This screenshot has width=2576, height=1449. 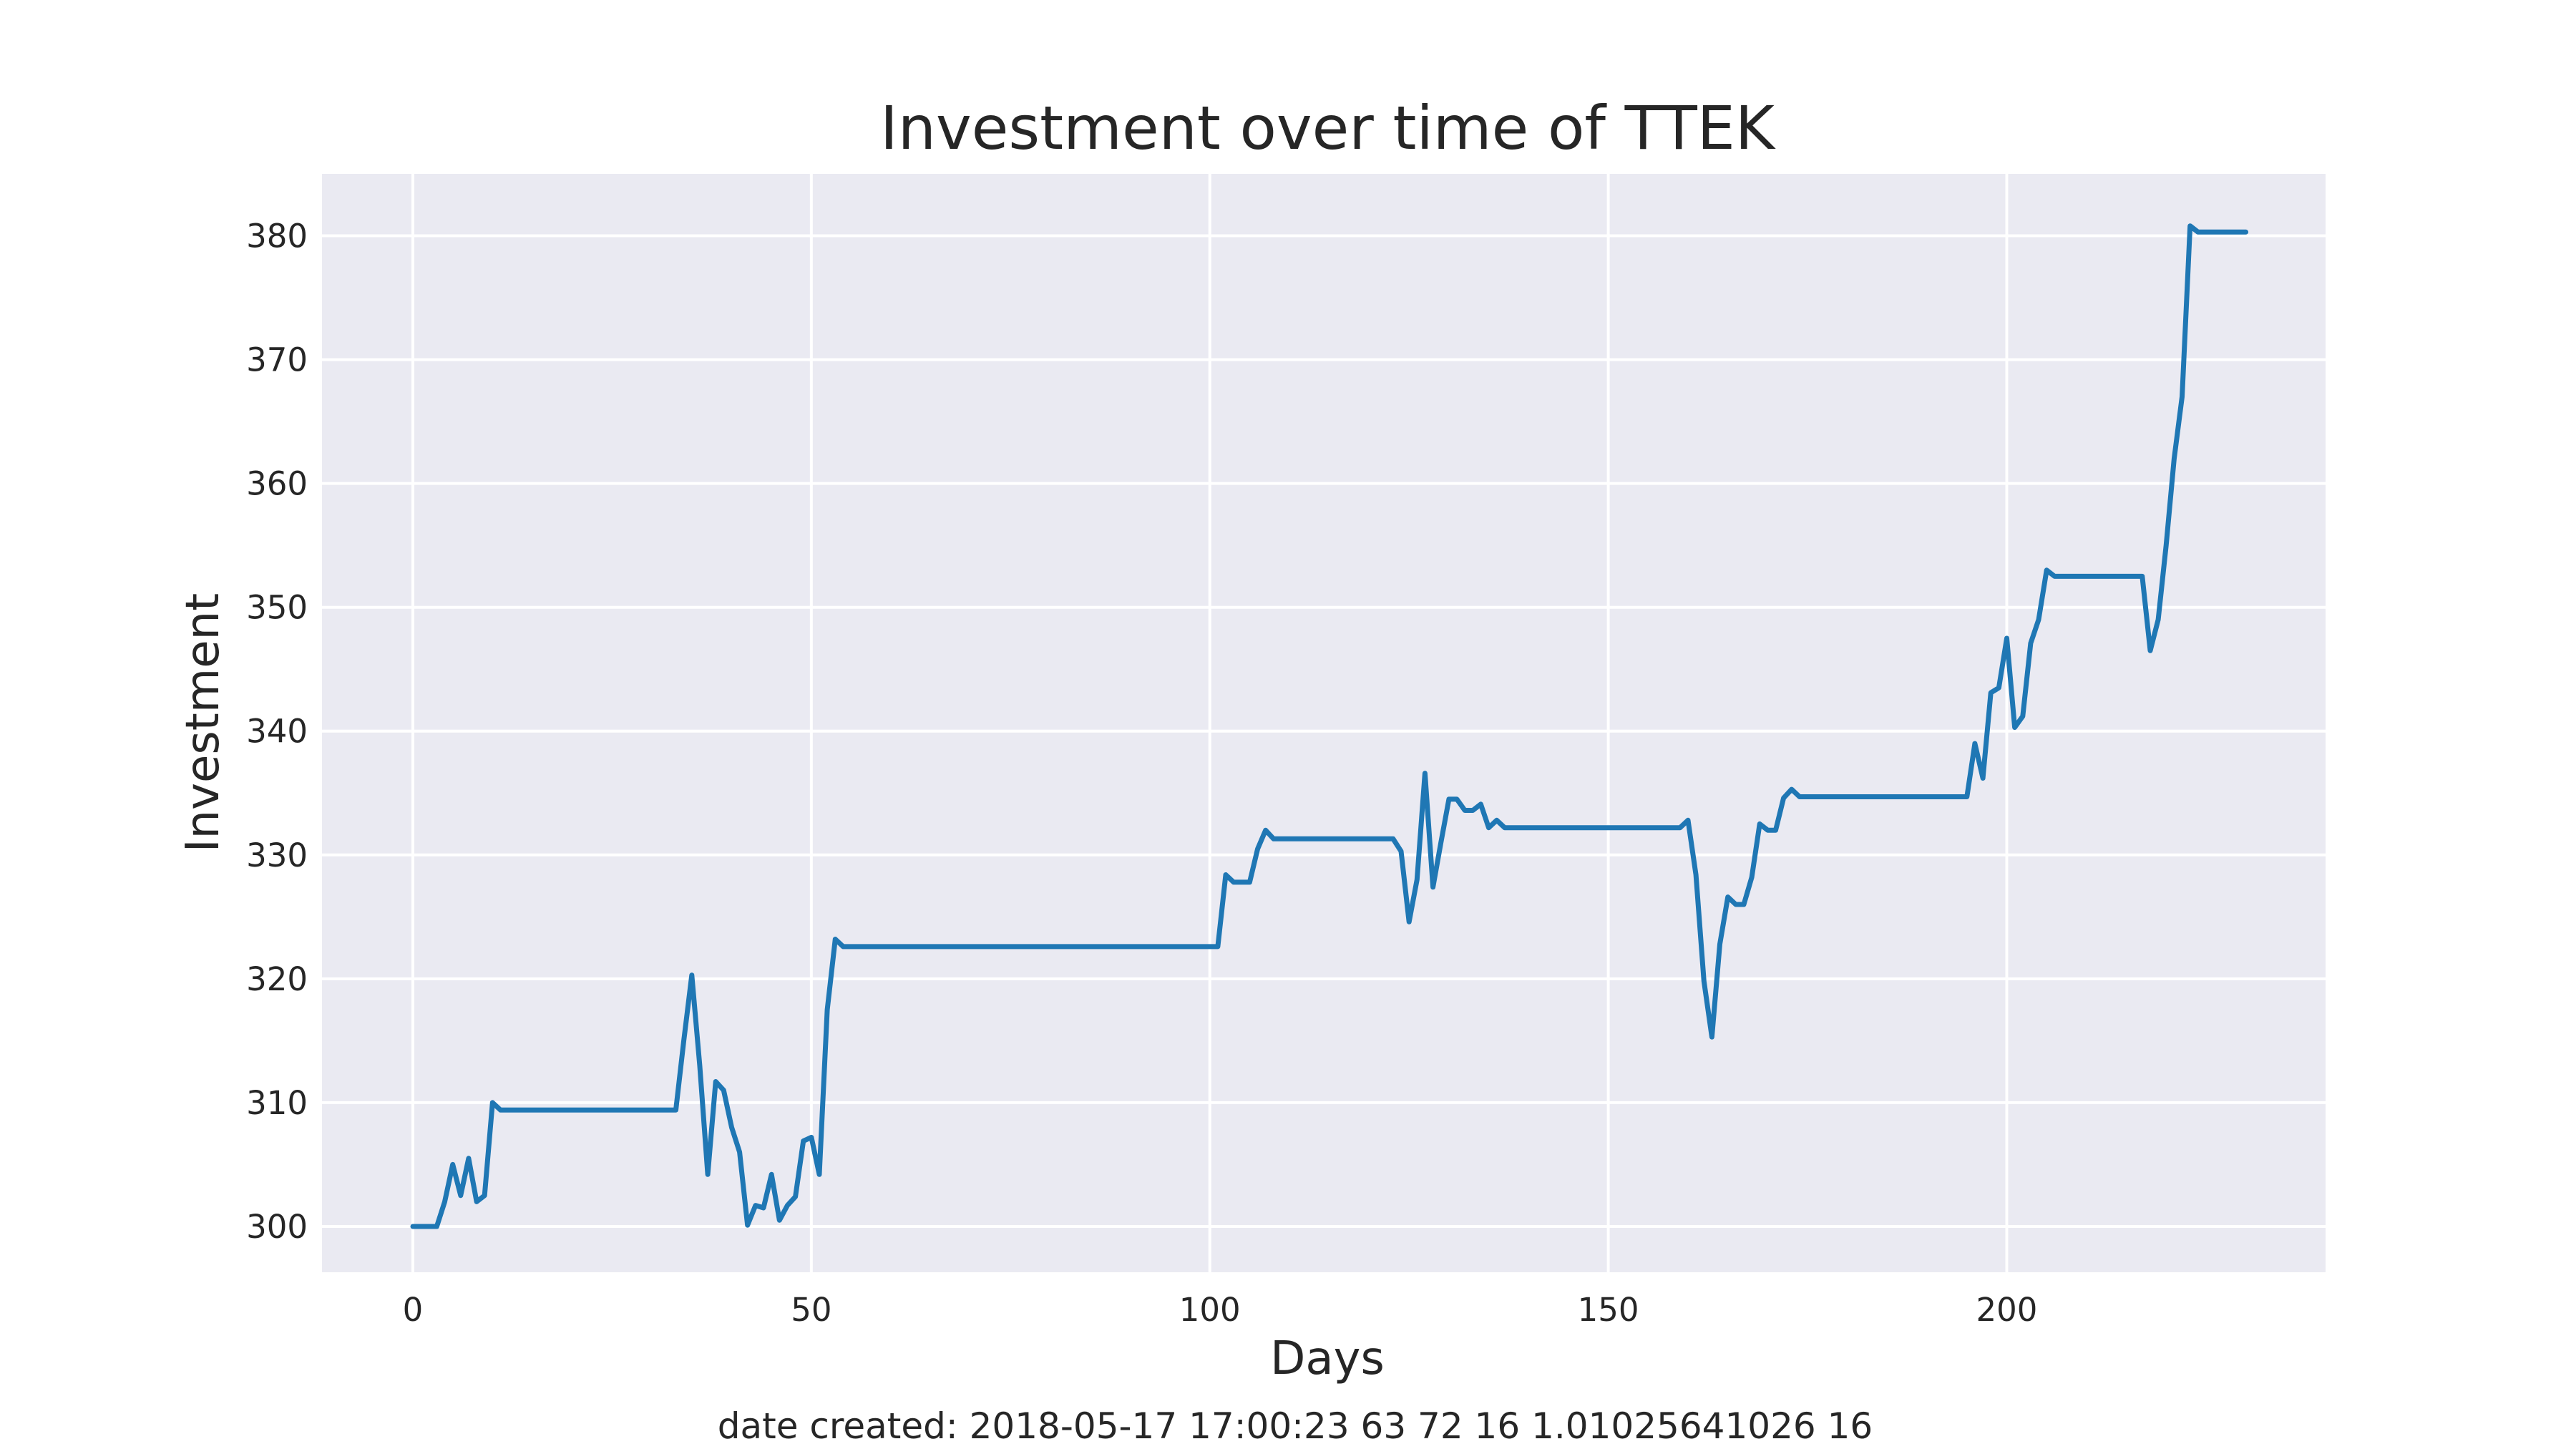 What do you see at coordinates (277, 236) in the screenshot?
I see `y-tick-label: 380` at bounding box center [277, 236].